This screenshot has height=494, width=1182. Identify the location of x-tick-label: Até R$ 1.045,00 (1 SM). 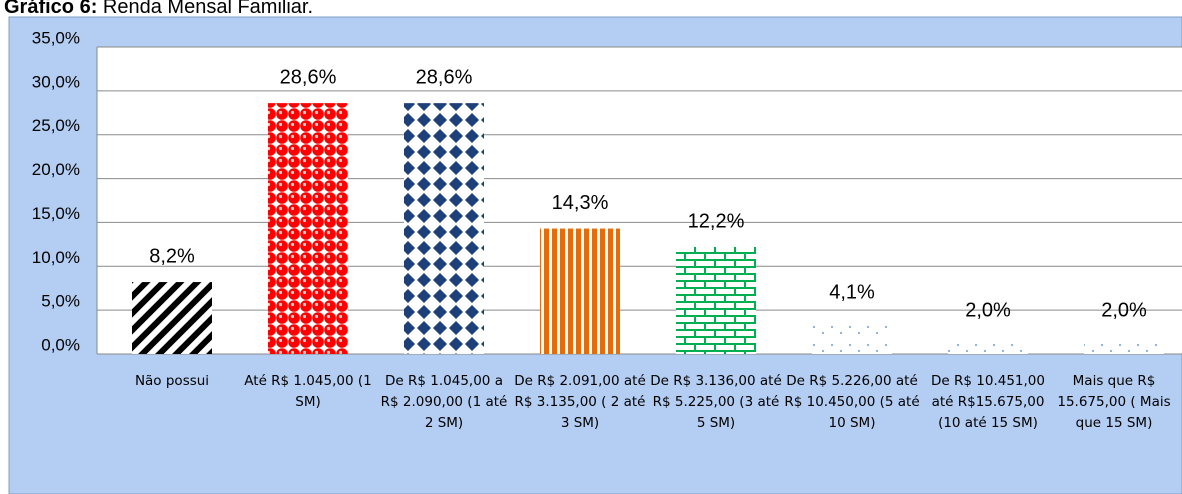
(308, 391).